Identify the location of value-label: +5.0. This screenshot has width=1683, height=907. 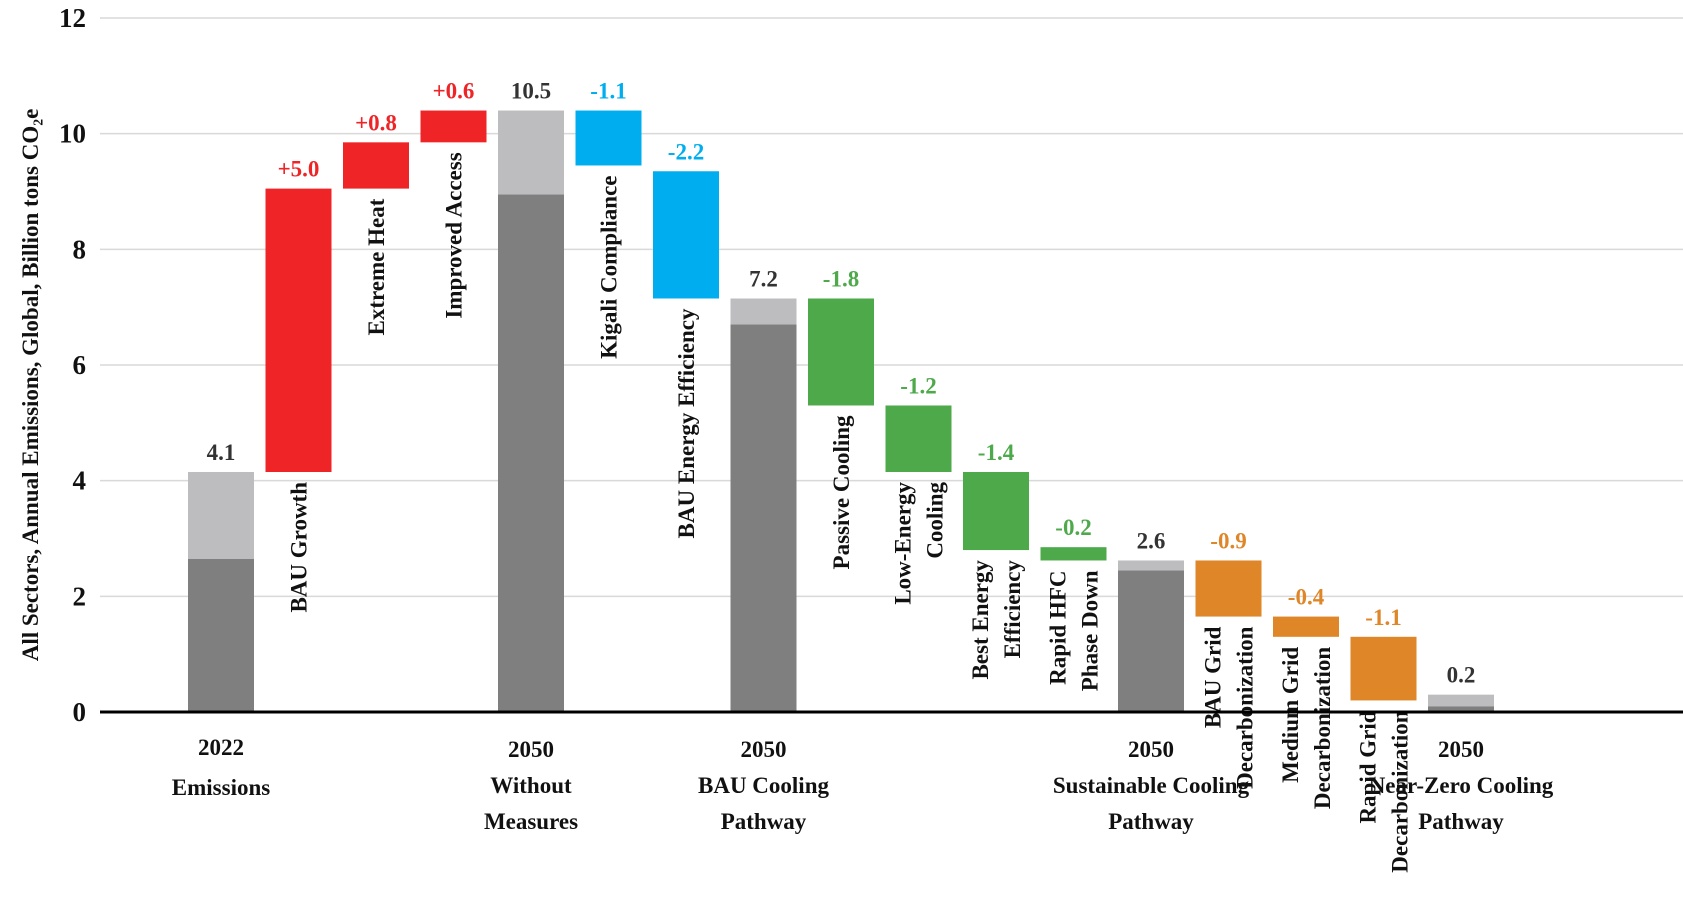
(299, 169).